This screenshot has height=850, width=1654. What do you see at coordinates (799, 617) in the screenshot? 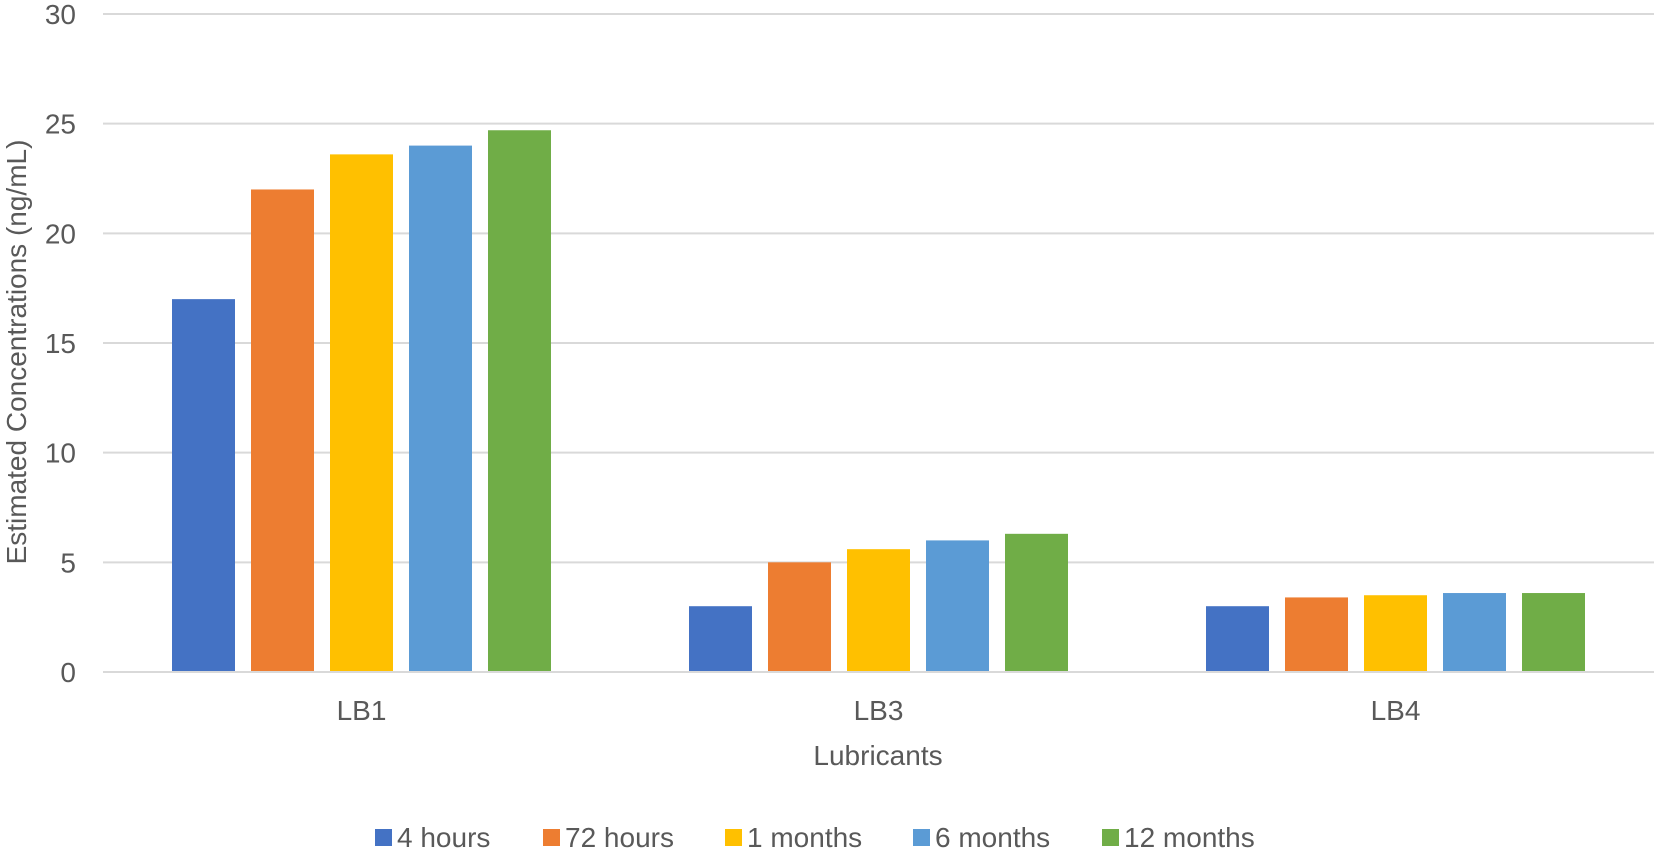
I see `bar-lb3-72-hours` at bounding box center [799, 617].